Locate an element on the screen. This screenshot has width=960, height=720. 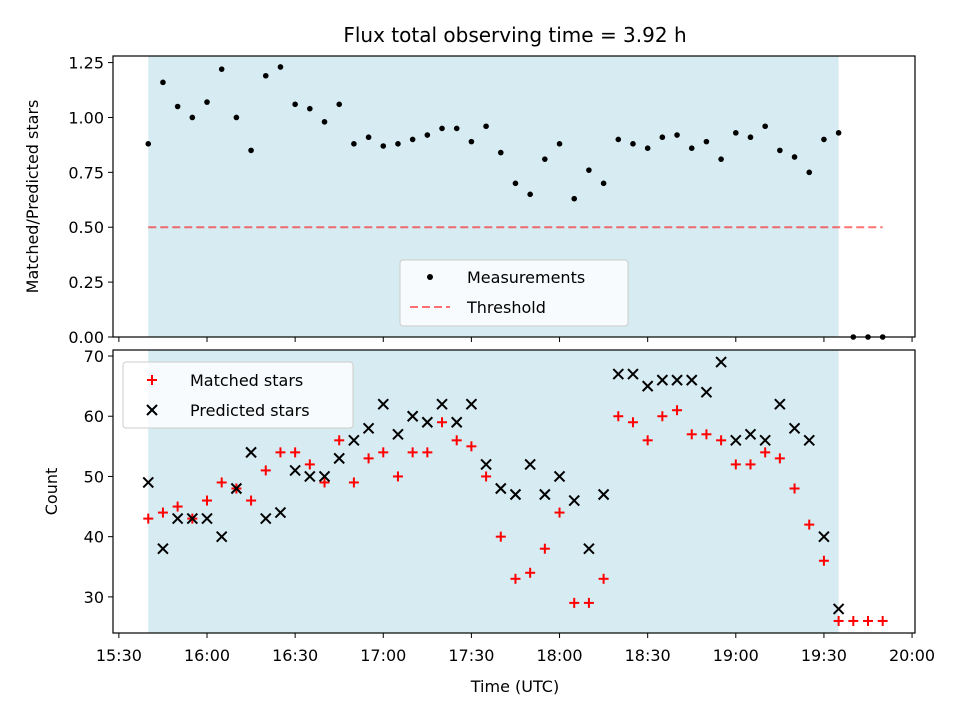
legend-bottom: Matched stars Predicted stars is located at coordinates (238, 395).